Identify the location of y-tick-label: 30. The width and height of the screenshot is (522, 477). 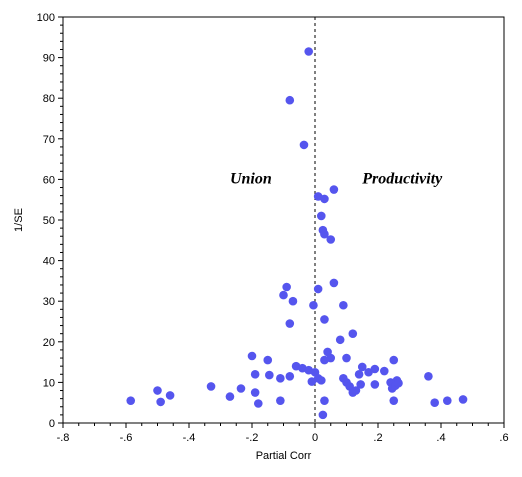
(49, 302).